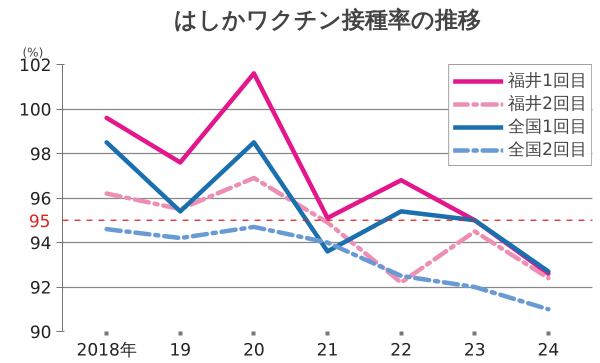  What do you see at coordinates (254, 350) in the screenshot?
I see `x-tick-label: 20` at bounding box center [254, 350].